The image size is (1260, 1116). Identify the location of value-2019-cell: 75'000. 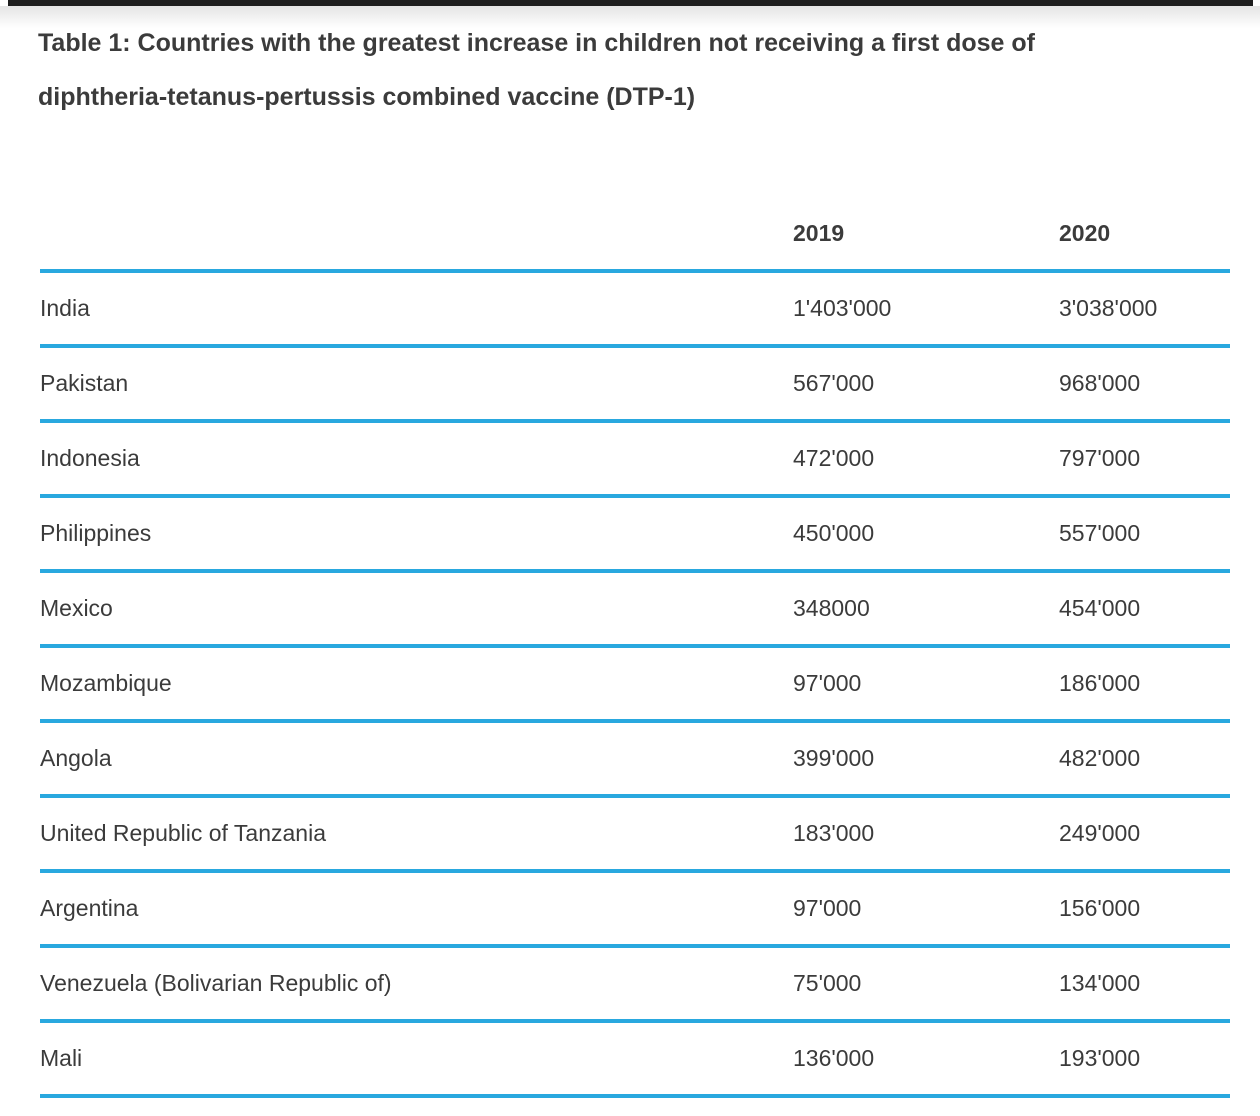
(926, 984).